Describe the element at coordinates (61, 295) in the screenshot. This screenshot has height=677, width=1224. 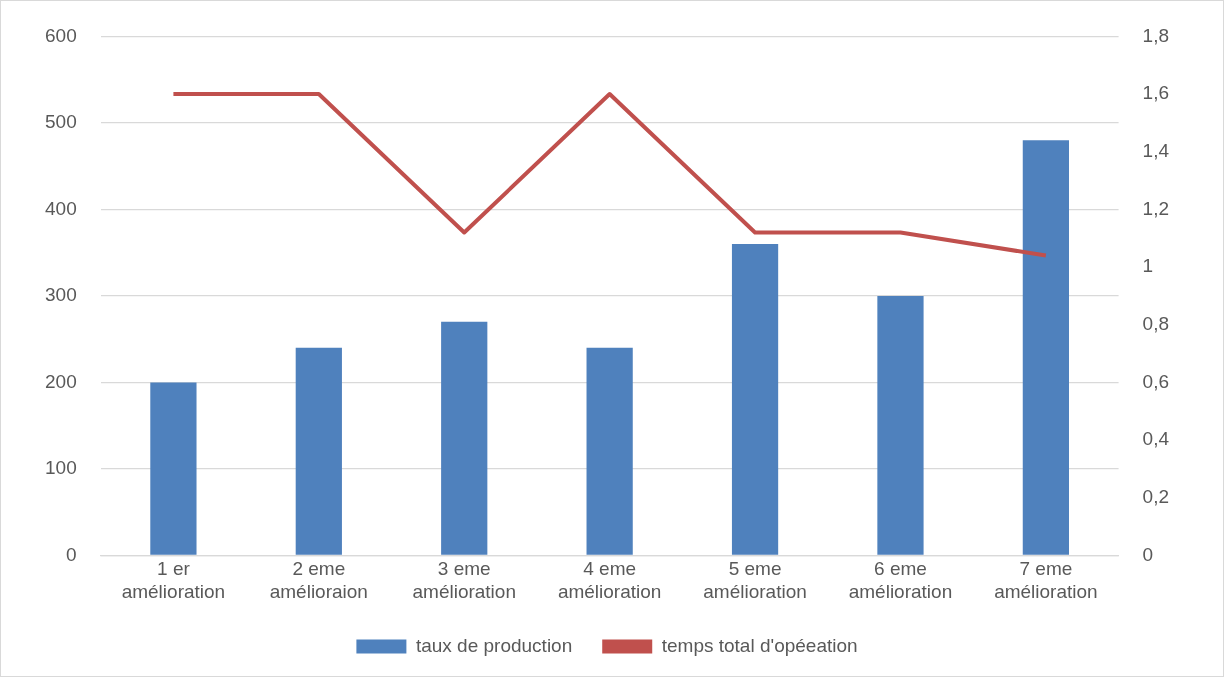
I see `y-tick-label: 300` at that location.